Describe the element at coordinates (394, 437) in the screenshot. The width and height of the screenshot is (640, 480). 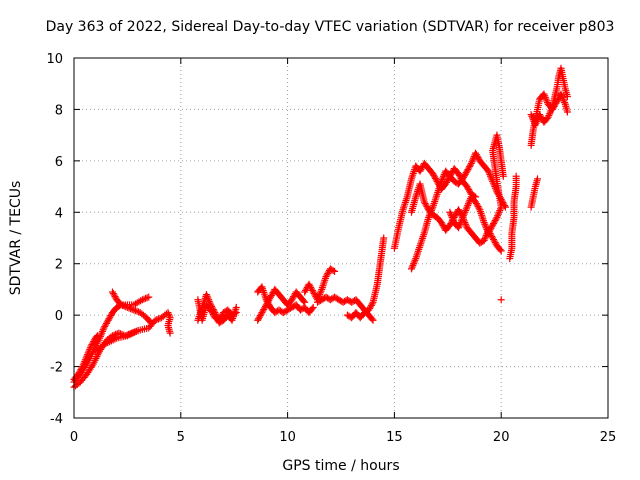
I see `x-tick-label: 15` at that location.